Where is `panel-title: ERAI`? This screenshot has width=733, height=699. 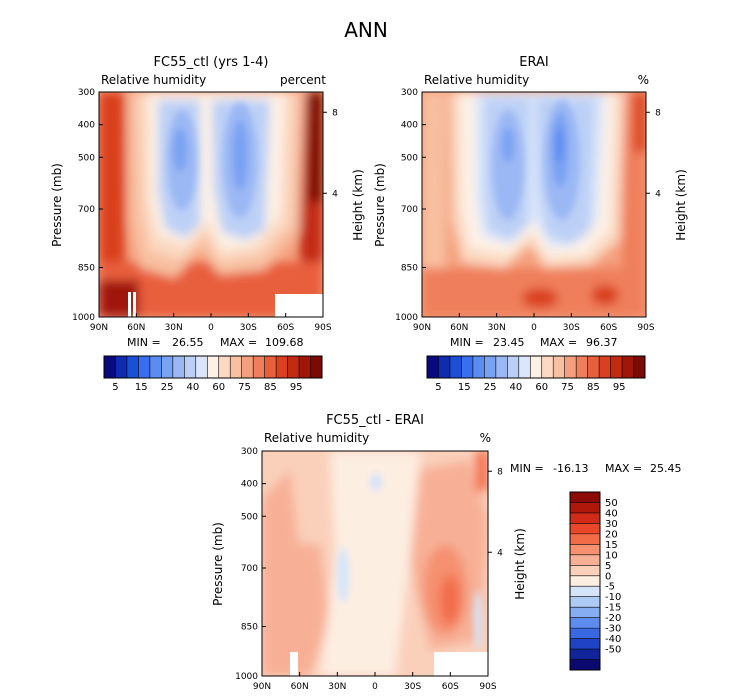
panel-title: ERAI is located at coordinates (533, 62).